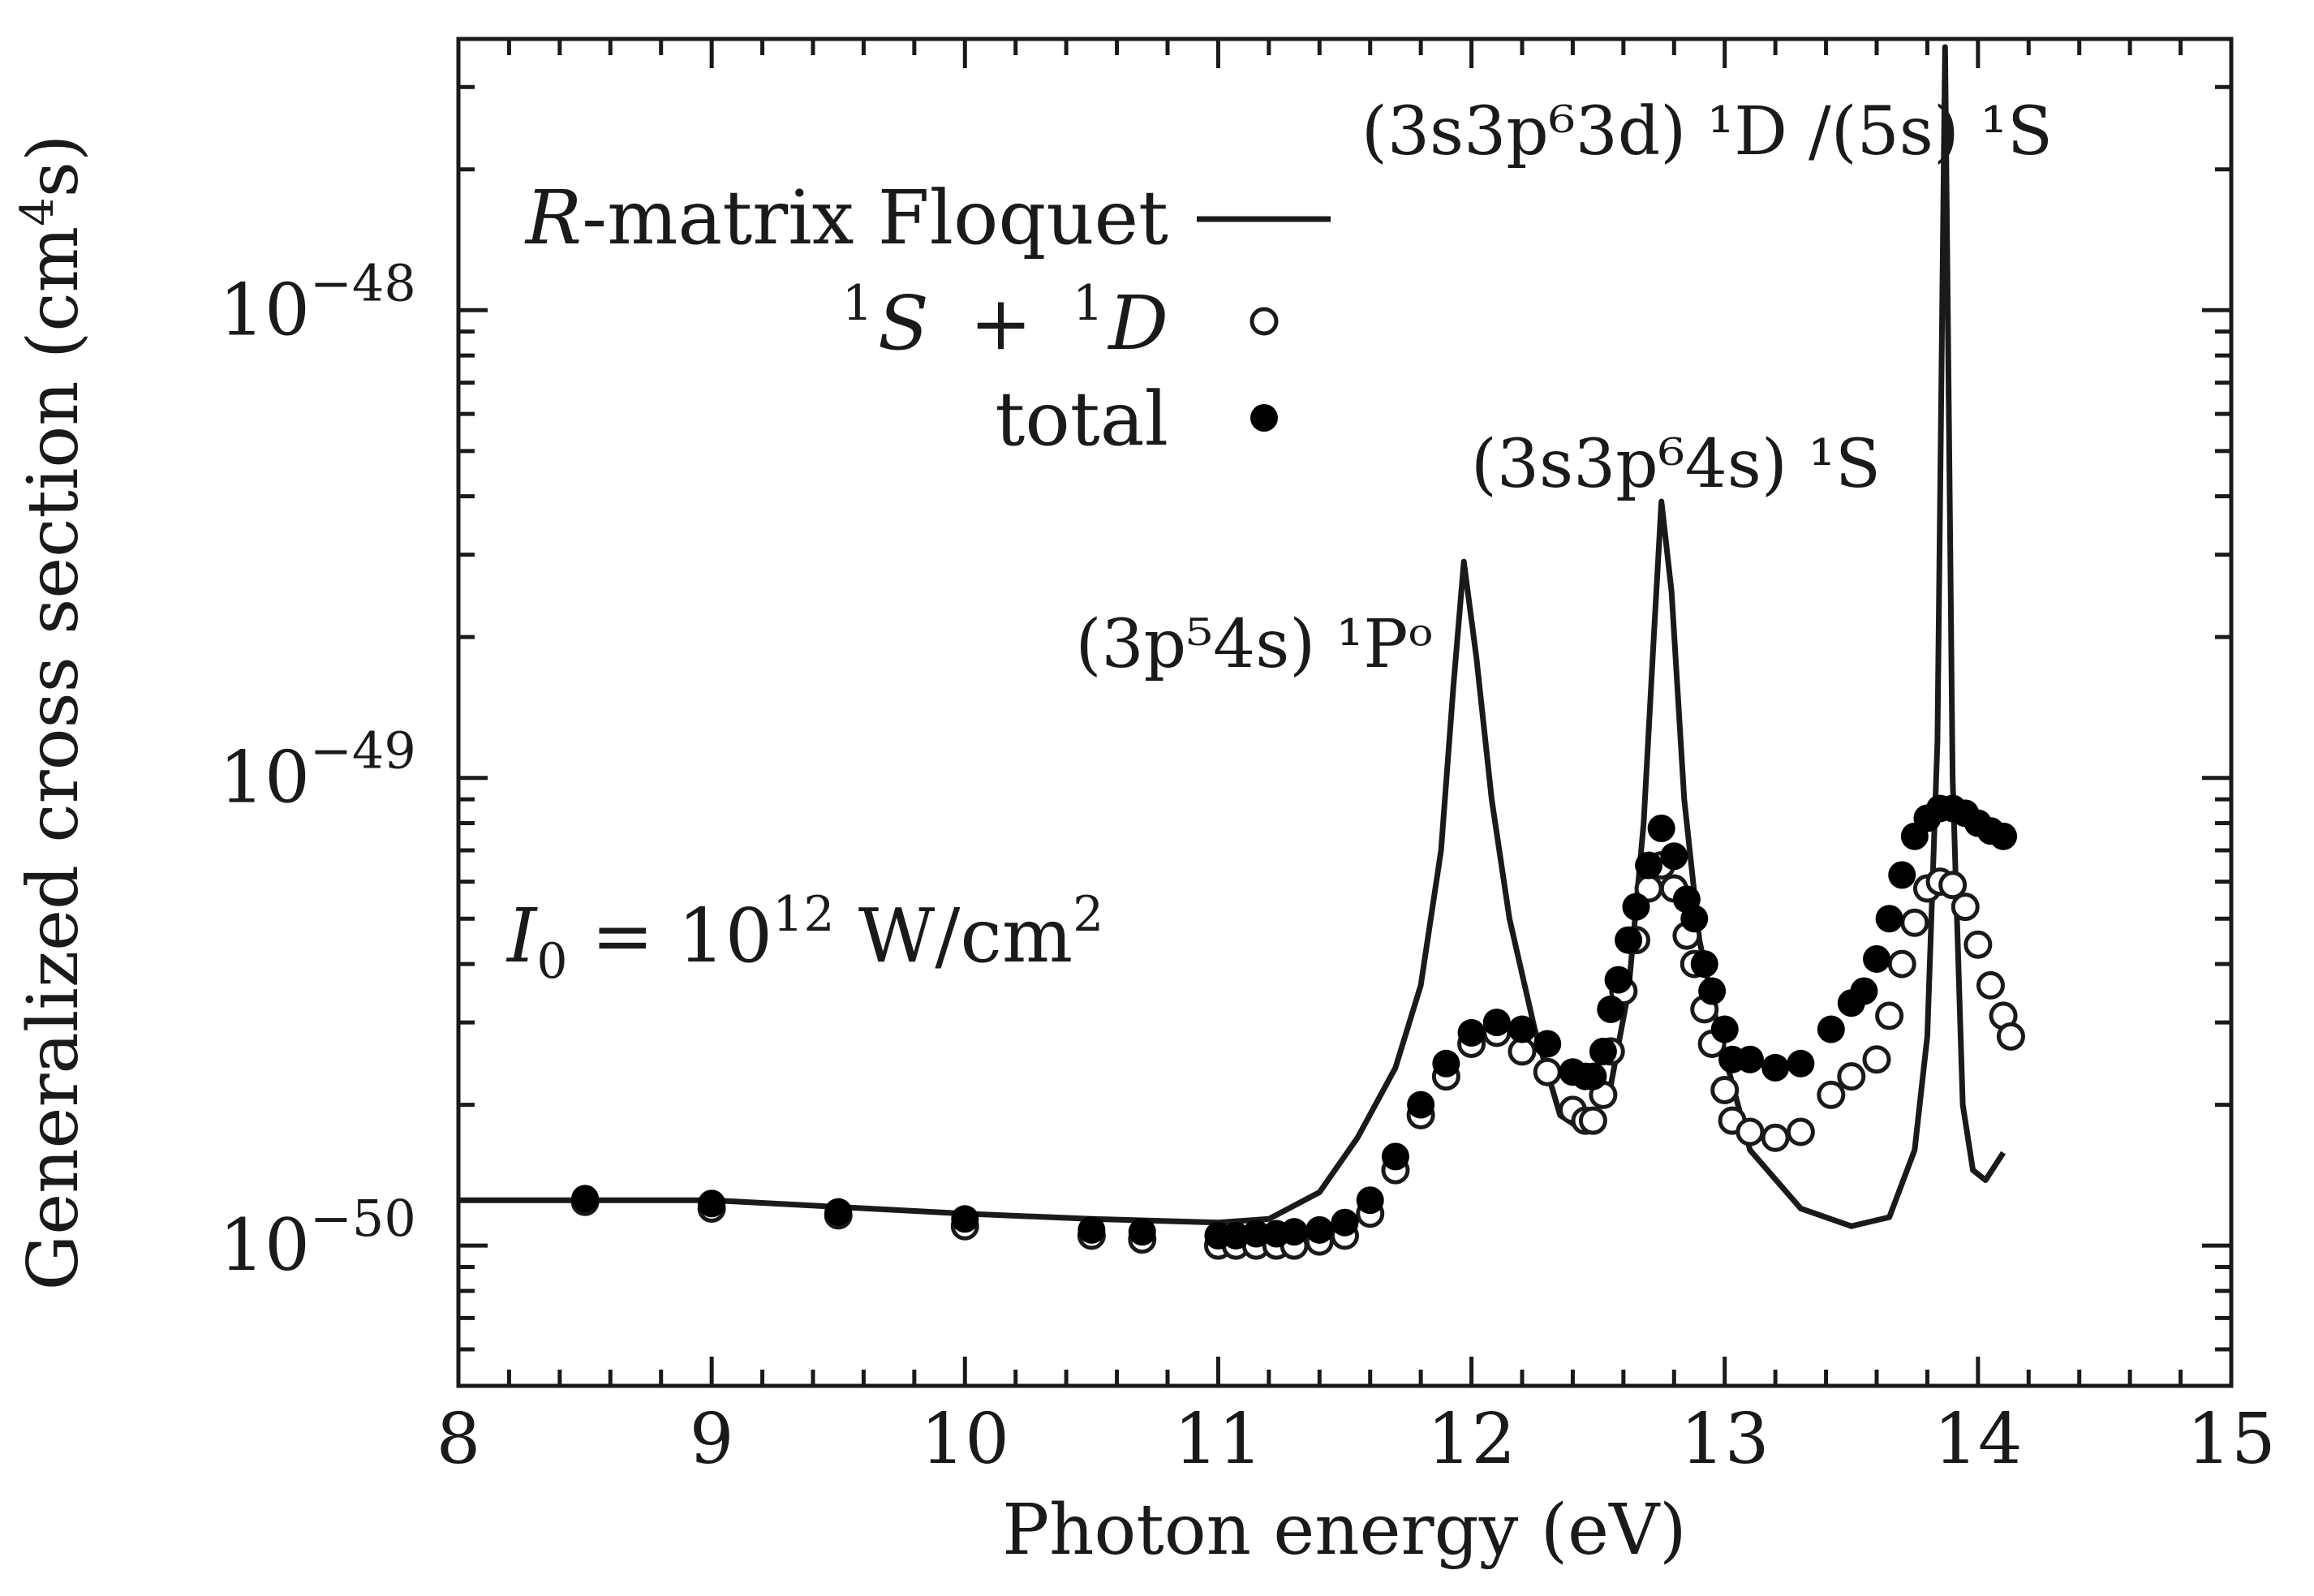 Image resolution: width=2314 pixels, height=1596 pixels. I want to click on x-tick-label: 15, so click(2231, 1439).